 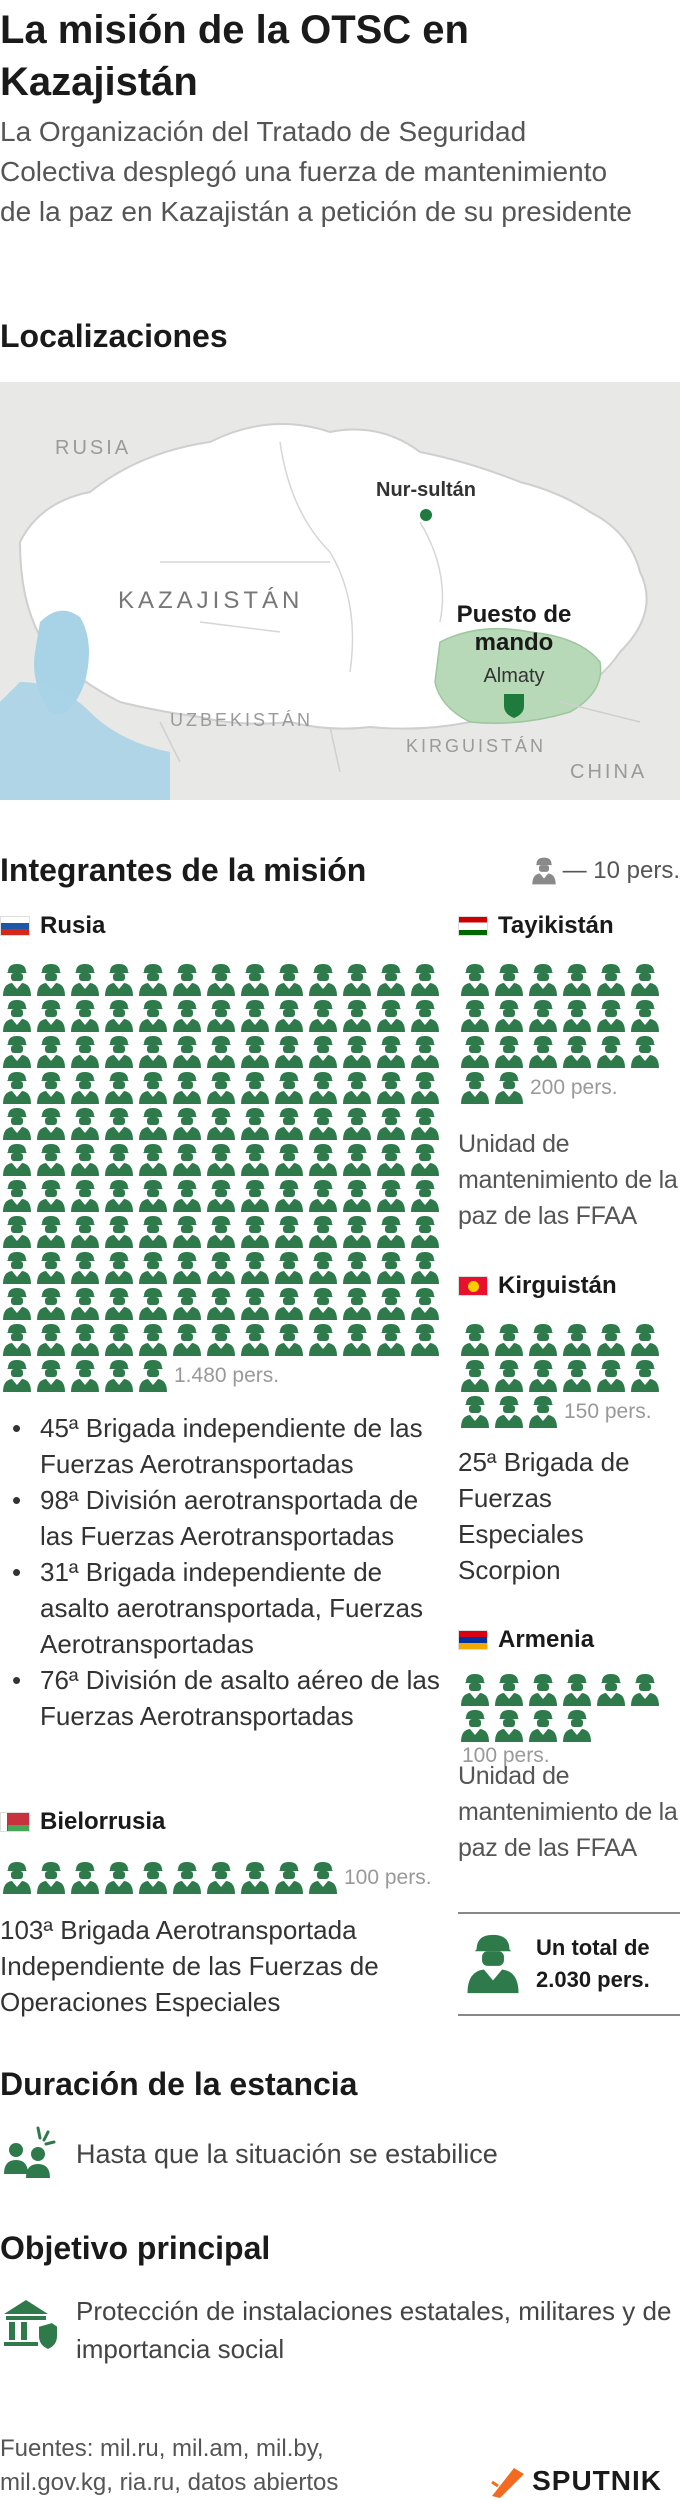 What do you see at coordinates (597, 2480) in the screenshot?
I see `logo-text: SPUTNIK` at bounding box center [597, 2480].